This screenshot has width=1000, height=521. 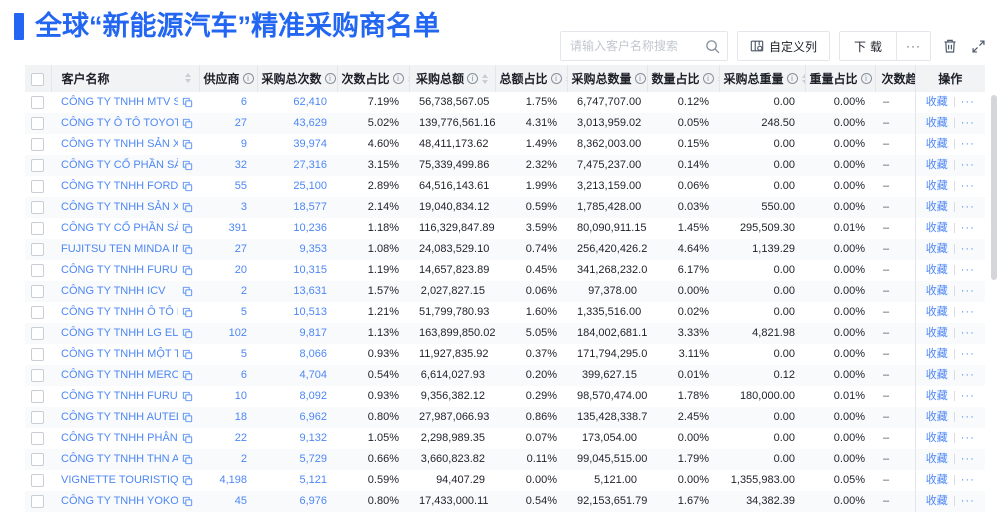 What do you see at coordinates (950, 46) in the screenshot?
I see `delete-button` at bounding box center [950, 46].